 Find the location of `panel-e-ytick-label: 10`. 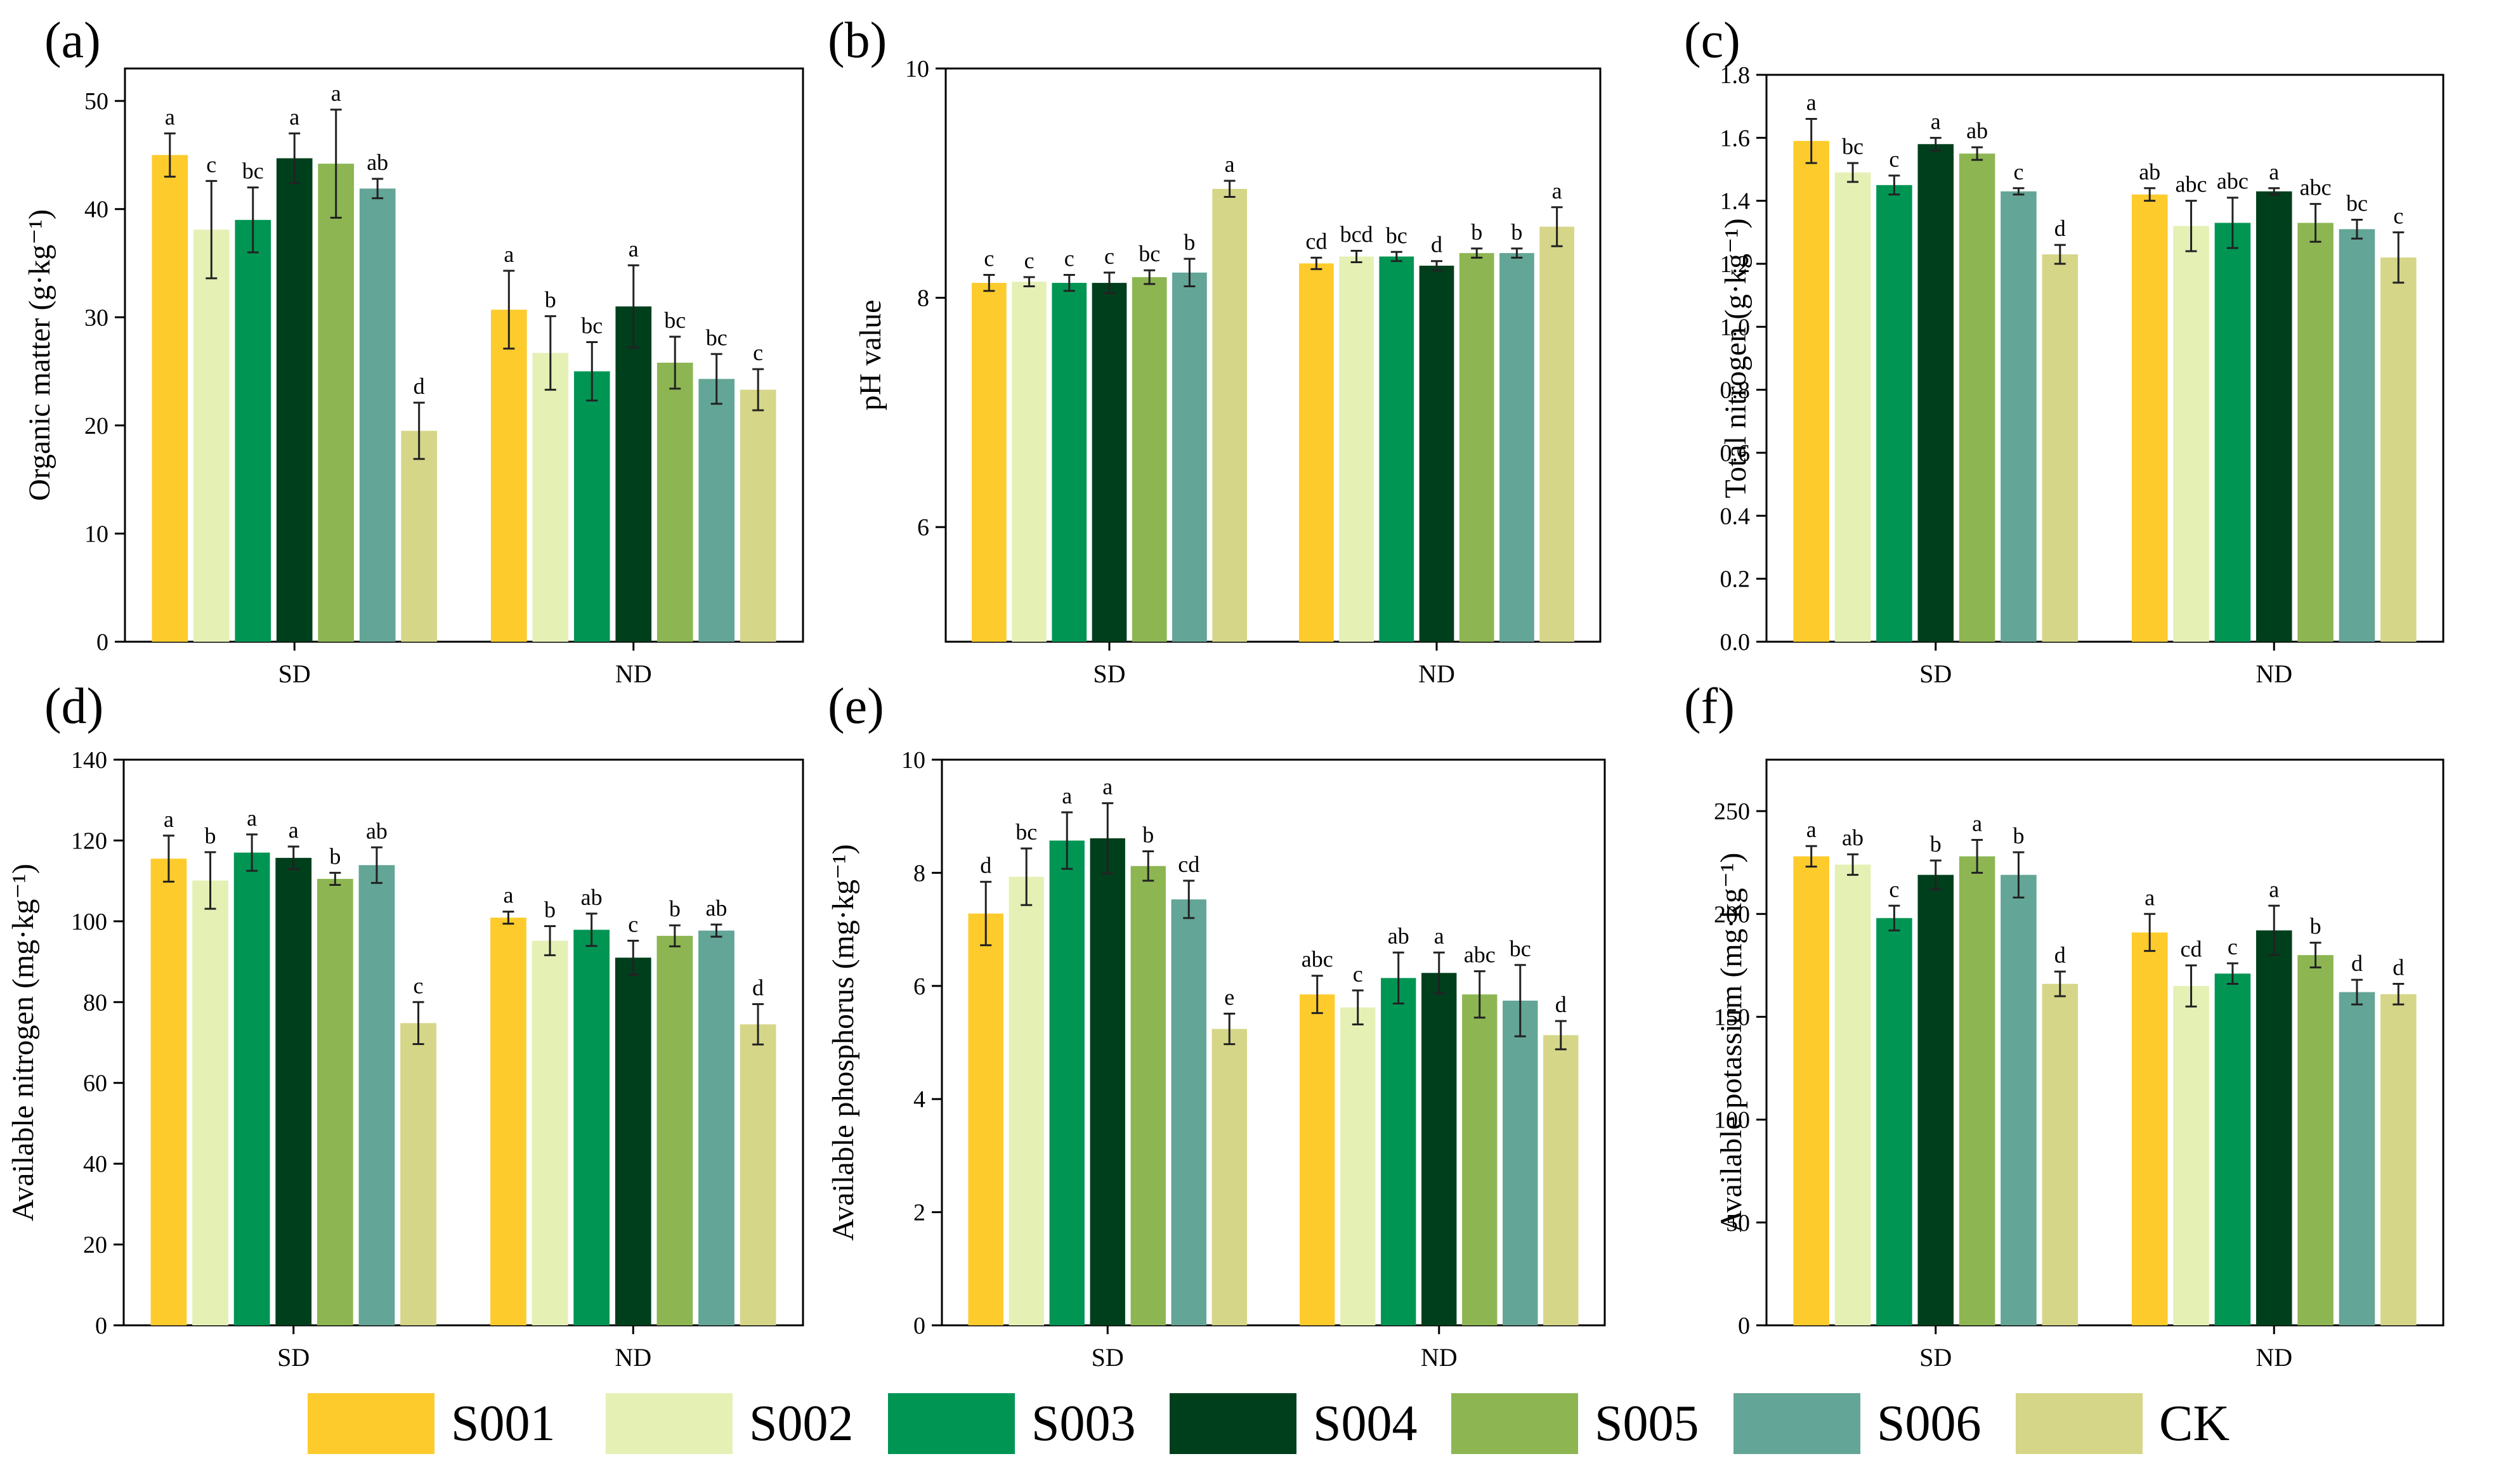

panel-e-ytick-label: 10 is located at coordinates (913, 760).